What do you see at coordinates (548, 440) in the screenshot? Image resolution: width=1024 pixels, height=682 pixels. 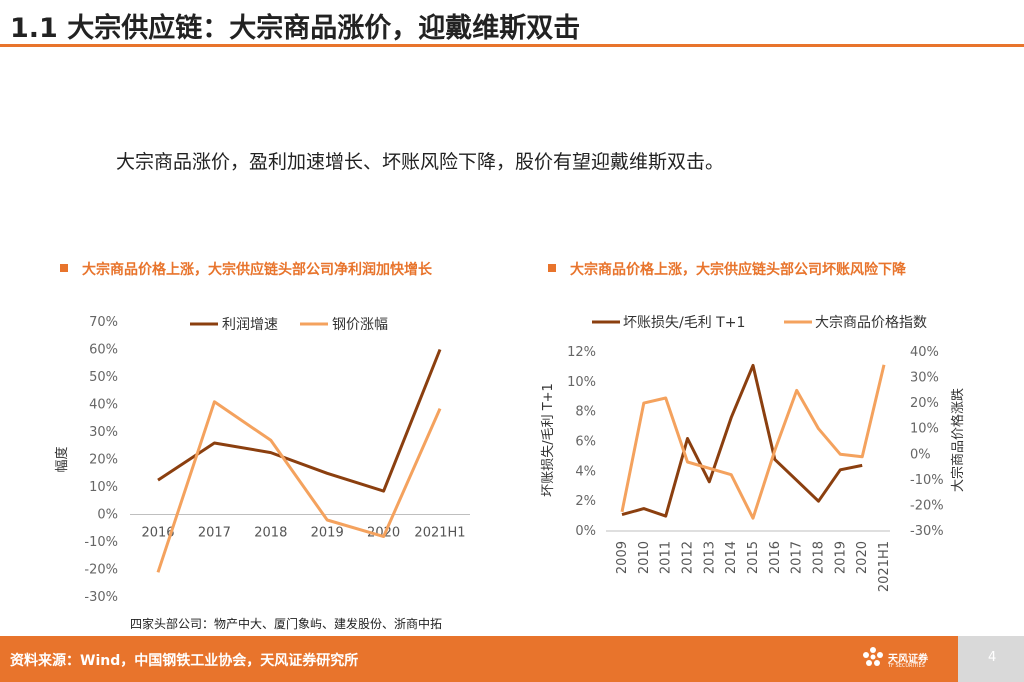 I see `y-left-axis-label: 坏账损失/毛利 T+1` at bounding box center [548, 440].